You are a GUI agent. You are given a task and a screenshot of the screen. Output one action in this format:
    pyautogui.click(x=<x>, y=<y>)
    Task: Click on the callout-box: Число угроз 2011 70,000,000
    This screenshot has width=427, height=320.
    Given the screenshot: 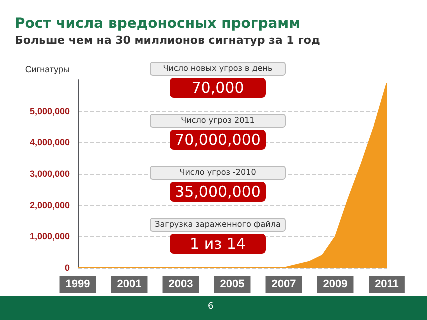 What is the action you would take?
    pyautogui.click(x=218, y=132)
    